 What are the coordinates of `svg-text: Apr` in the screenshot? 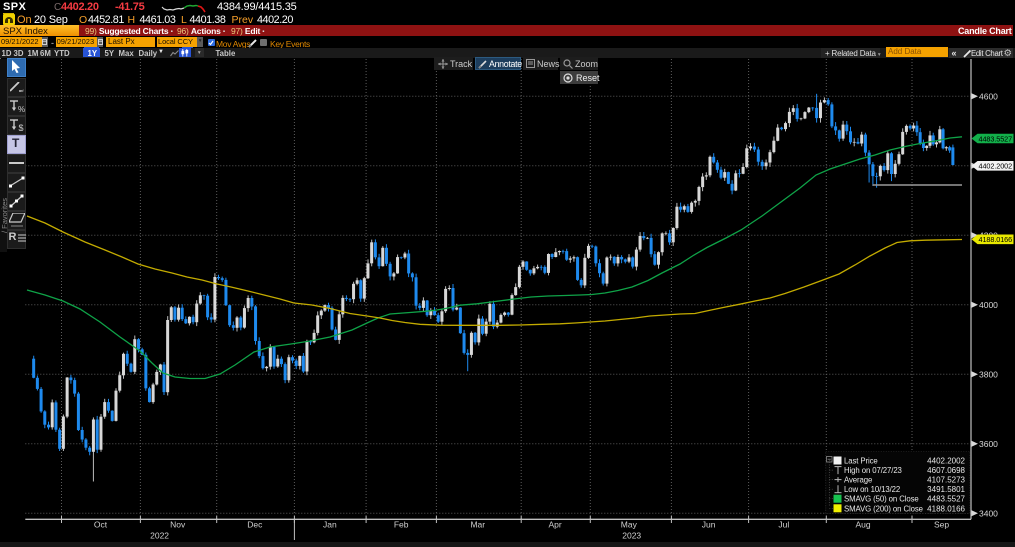 It's located at (554, 525).